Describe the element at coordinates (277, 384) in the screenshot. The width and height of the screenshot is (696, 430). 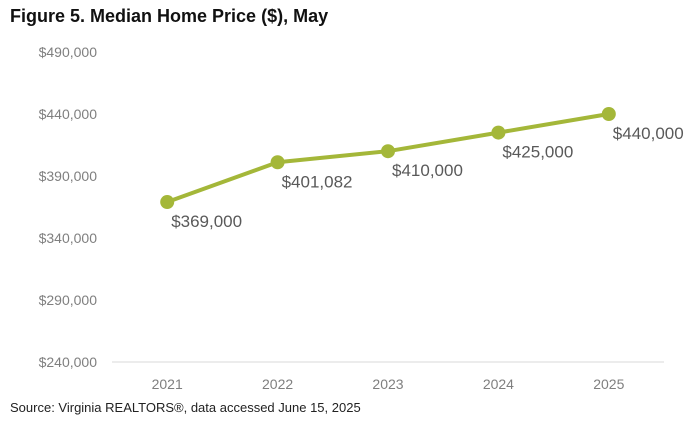
I see `x-tick-label: 2022` at that location.